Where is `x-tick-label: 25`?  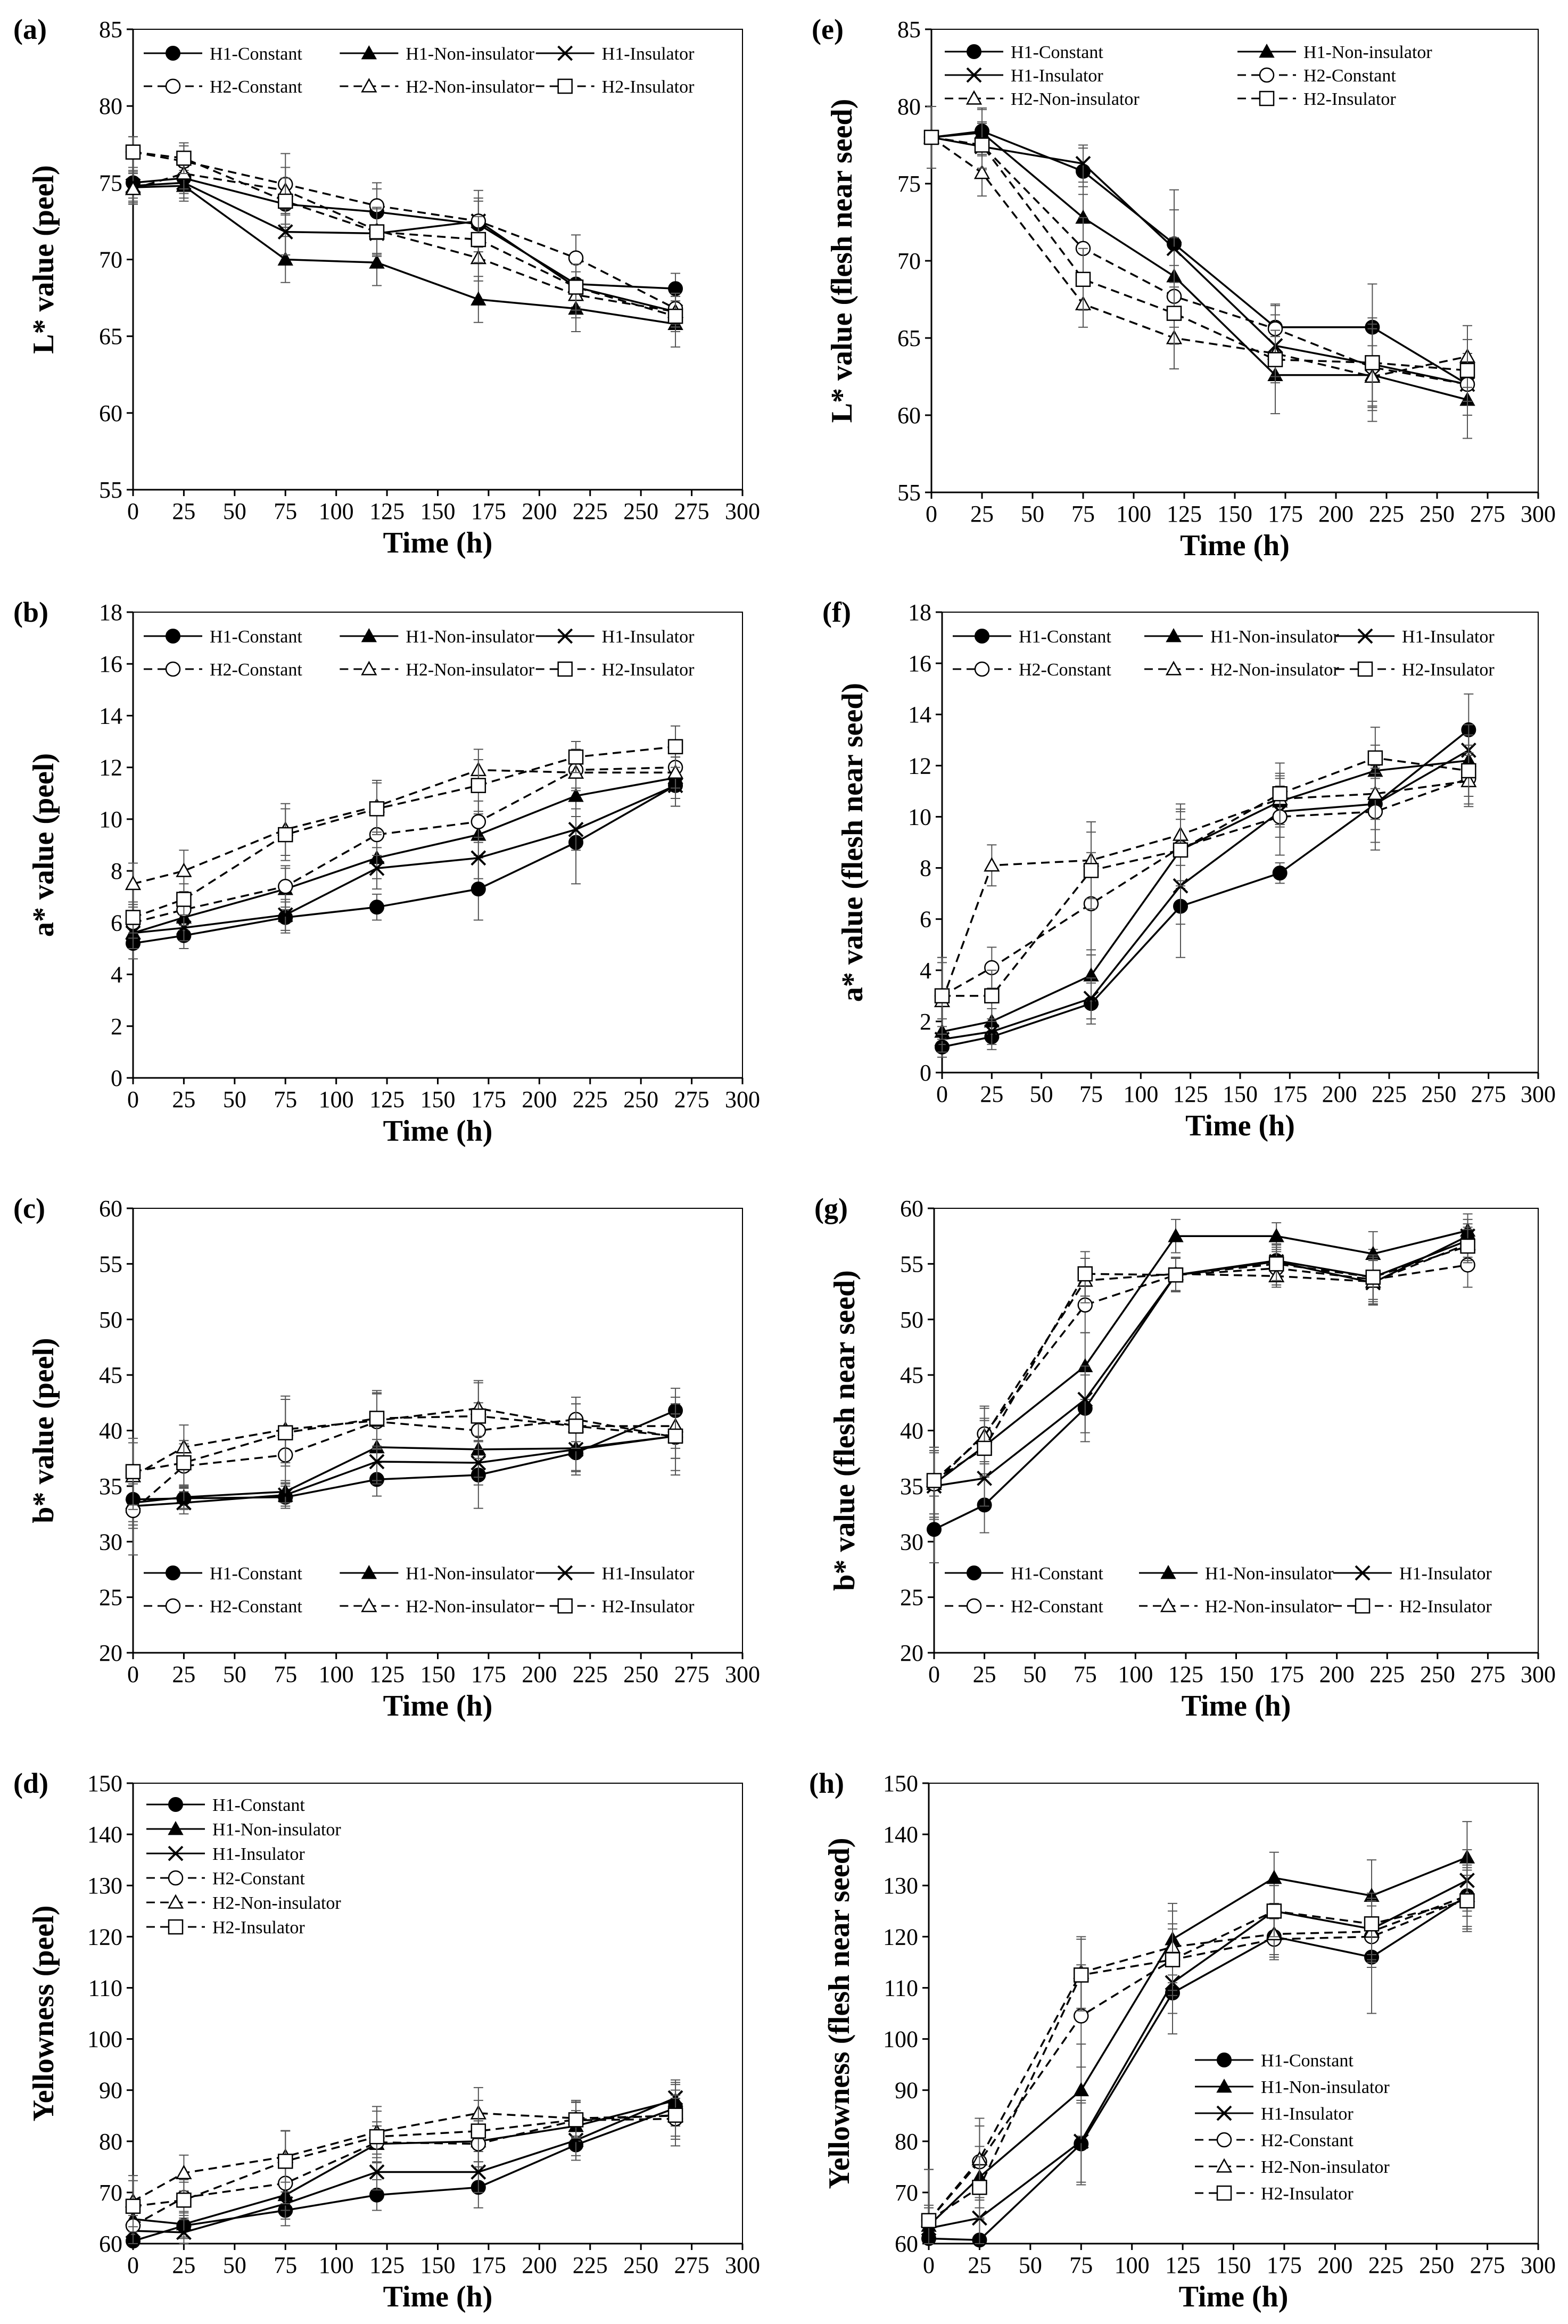
x-tick-label: 25 is located at coordinates (985, 1674).